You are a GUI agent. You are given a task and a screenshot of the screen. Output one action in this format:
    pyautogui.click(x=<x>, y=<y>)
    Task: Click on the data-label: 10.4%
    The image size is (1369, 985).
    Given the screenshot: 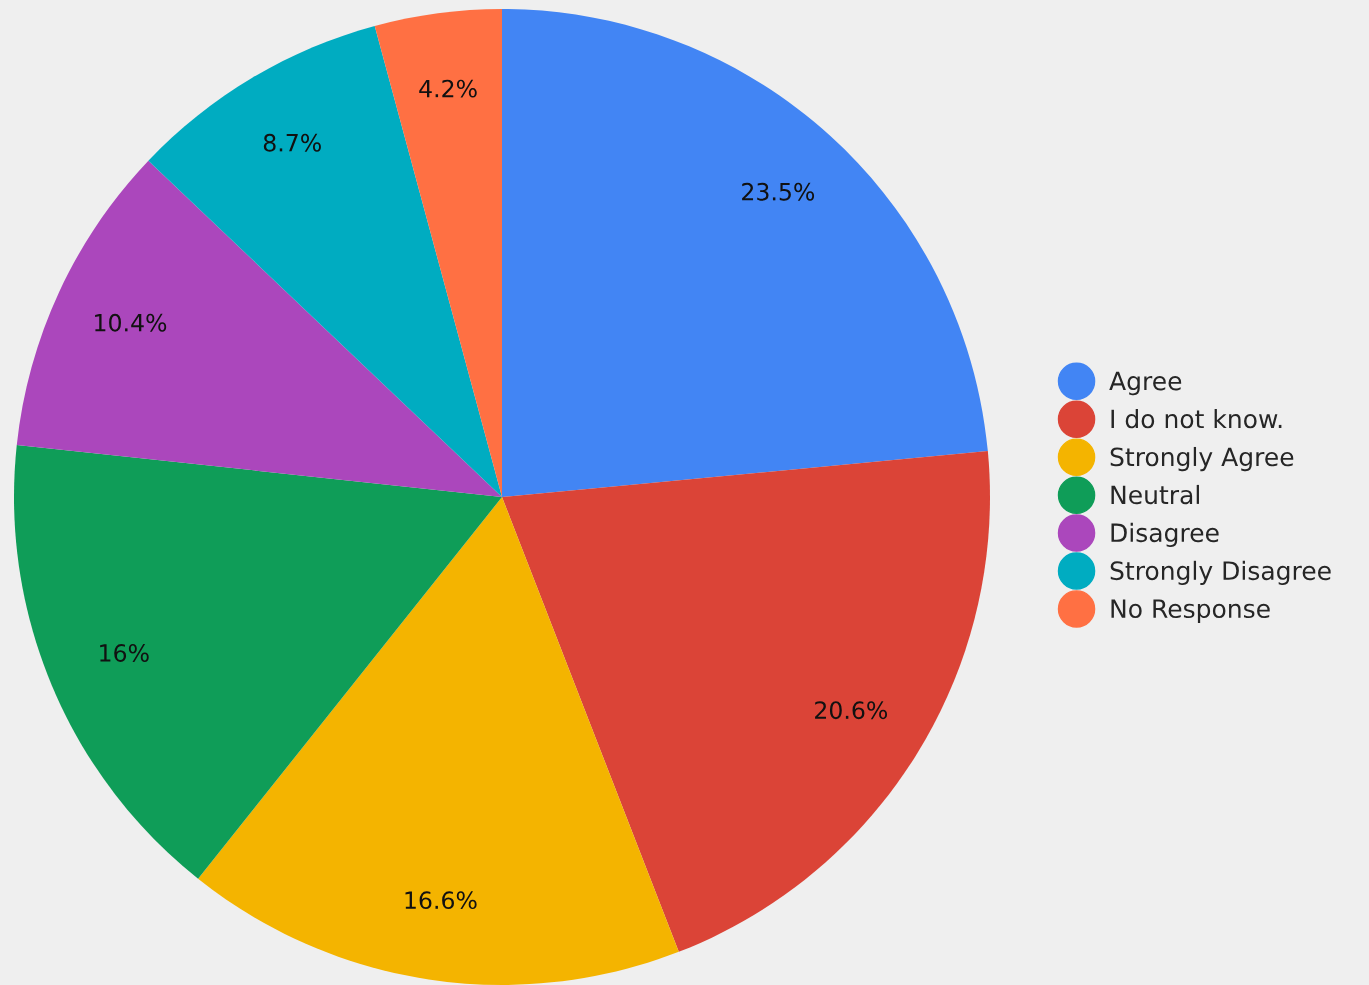 What is the action you would take?
    pyautogui.click(x=131, y=322)
    